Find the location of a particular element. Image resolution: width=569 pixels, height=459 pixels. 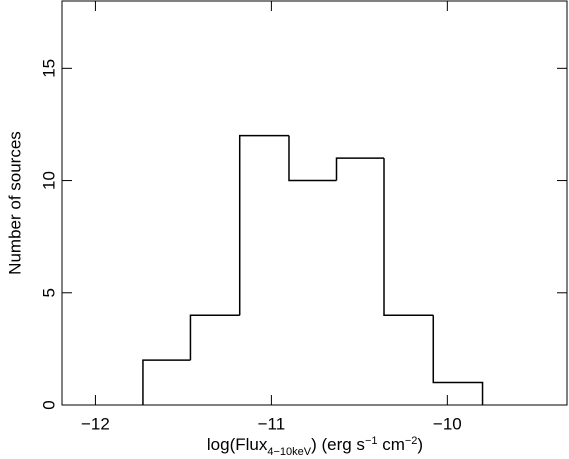

x-axis-label: log(Flux4−10keV) (erg s−1 cm−2) is located at coordinates (315, 446).